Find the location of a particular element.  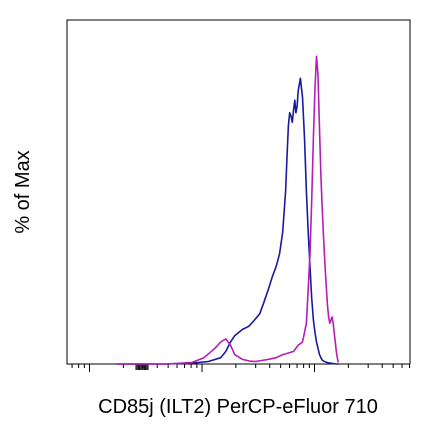

y-axis-label: % of Max is located at coordinates (23, 191).